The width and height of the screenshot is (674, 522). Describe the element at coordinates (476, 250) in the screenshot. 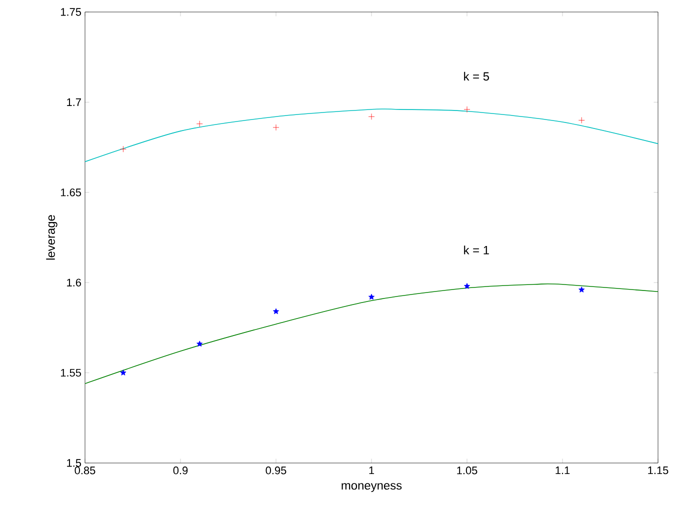

I see `annotation: k = 1` at that location.